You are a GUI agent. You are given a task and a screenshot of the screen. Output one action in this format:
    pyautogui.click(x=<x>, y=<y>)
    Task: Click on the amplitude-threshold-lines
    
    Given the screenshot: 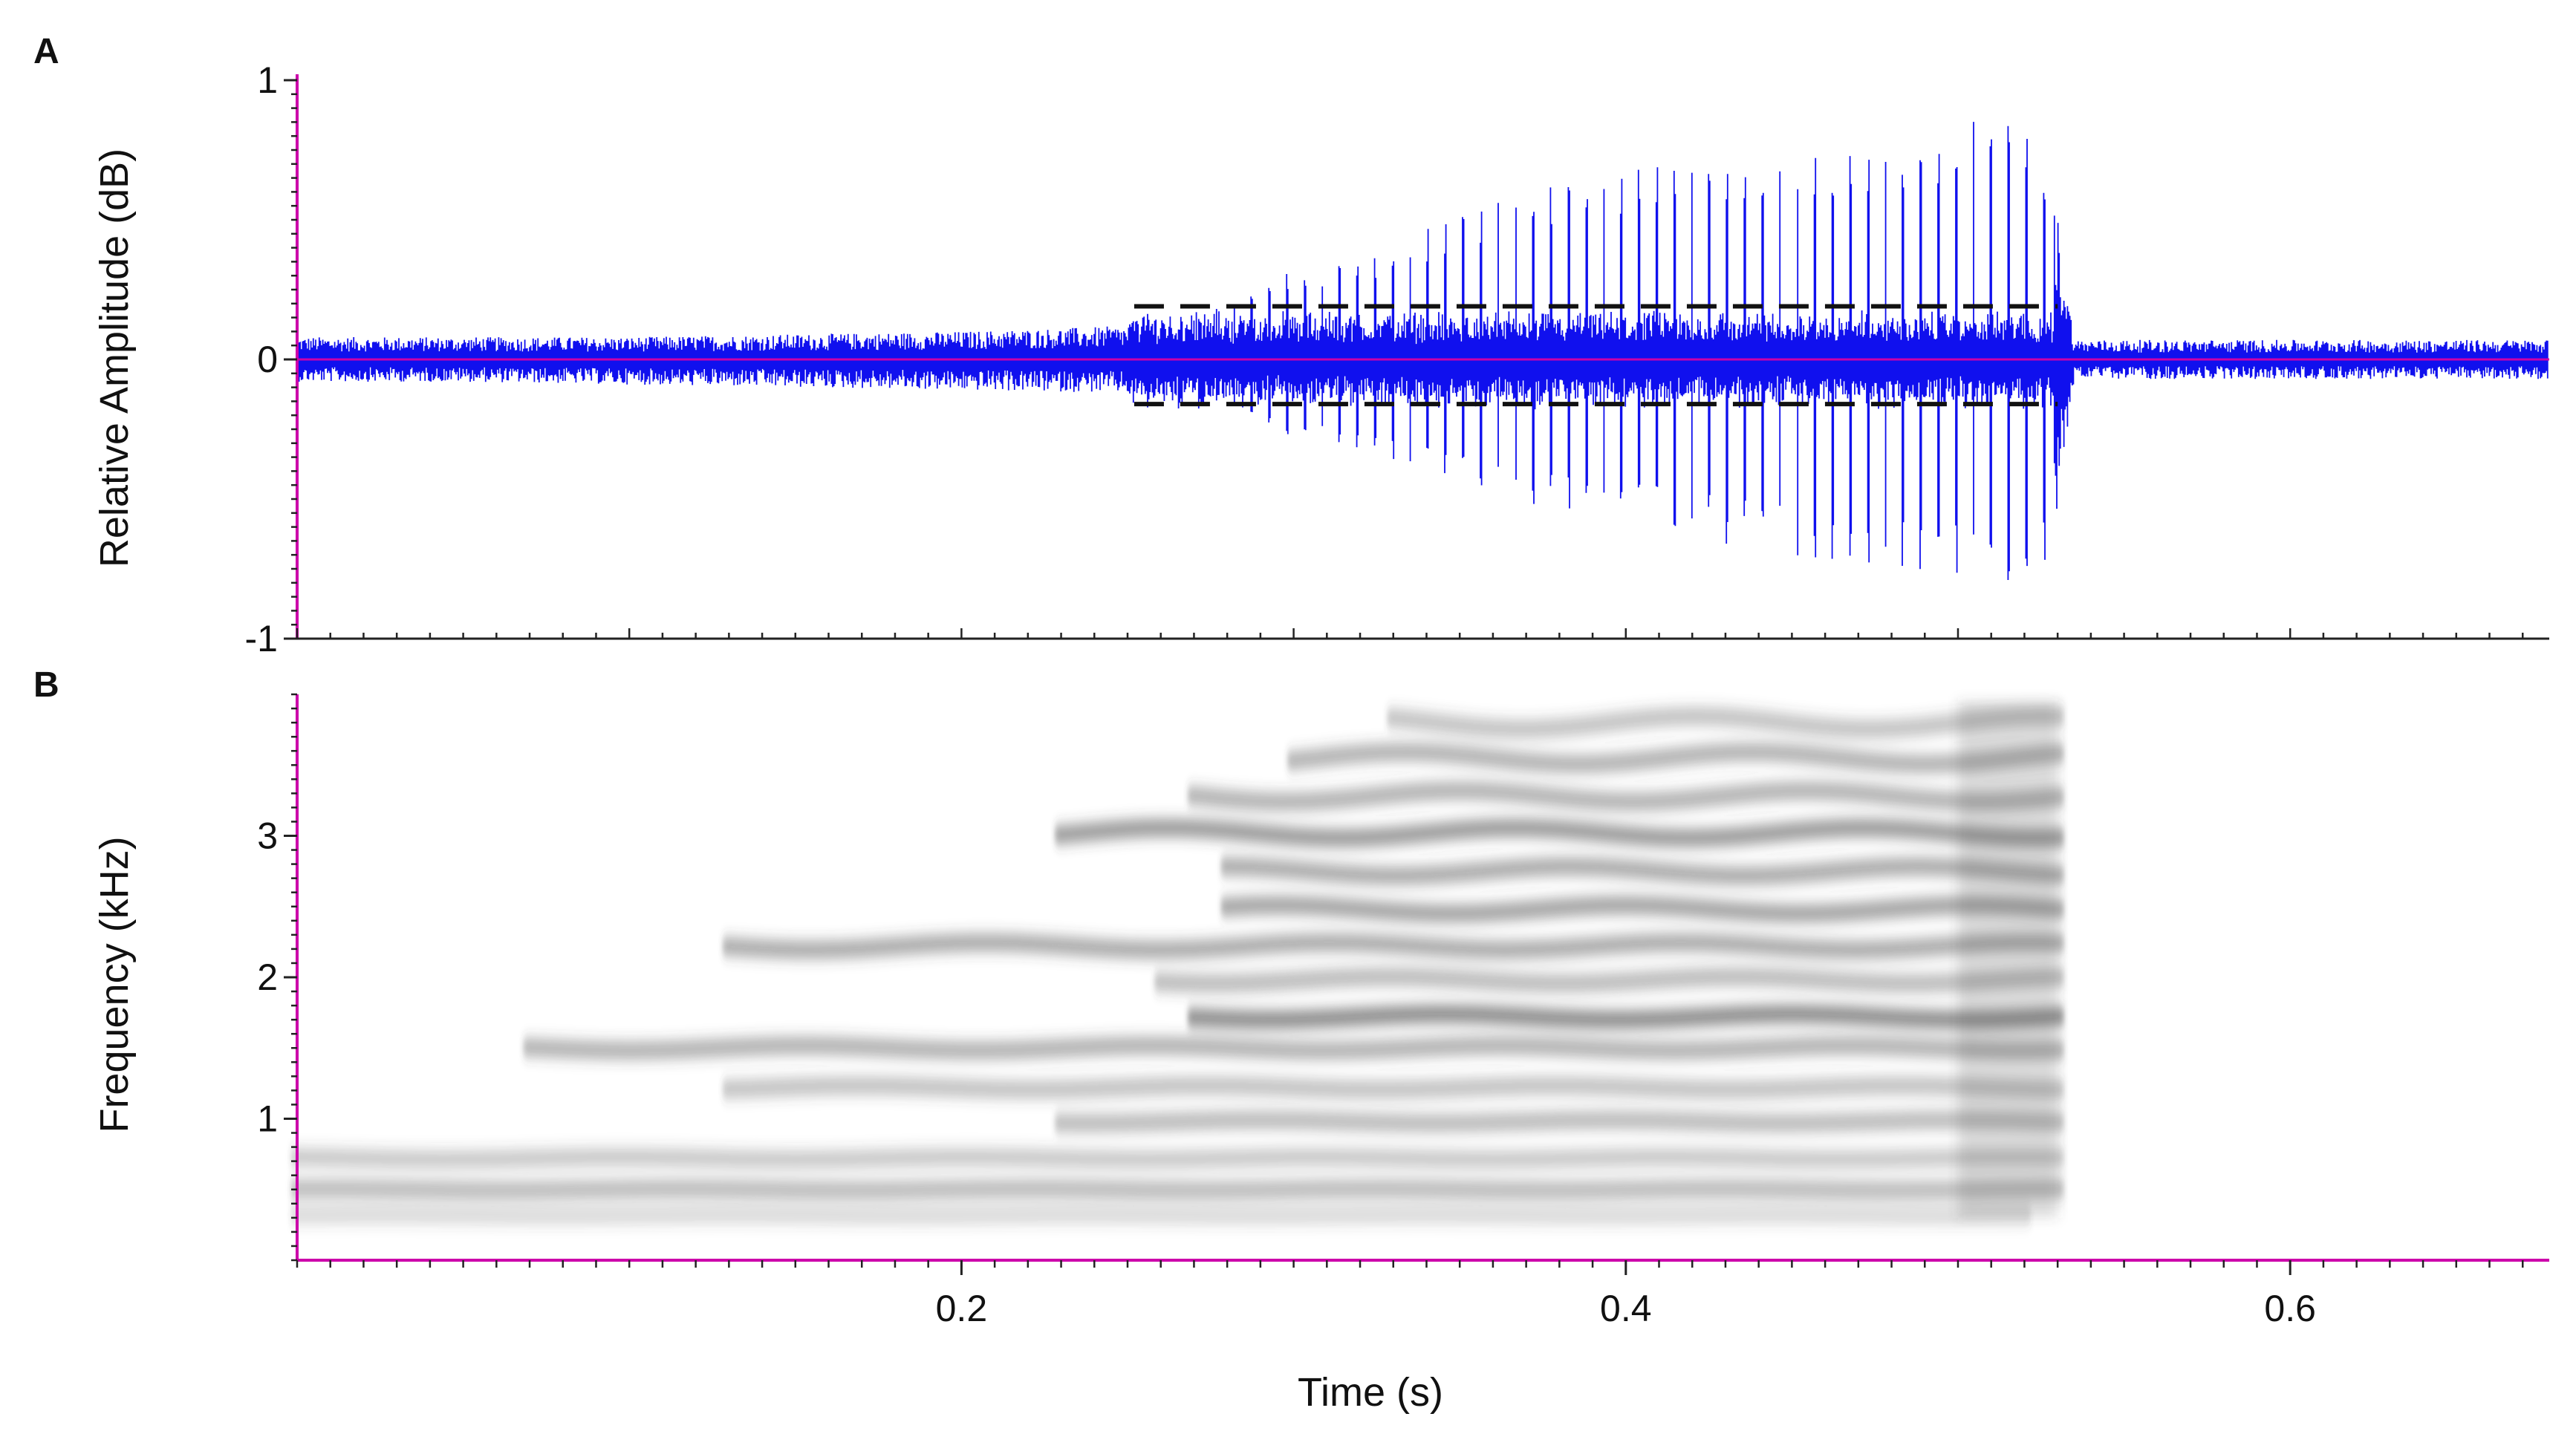 What is the action you would take?
    pyautogui.click(x=1596, y=355)
    